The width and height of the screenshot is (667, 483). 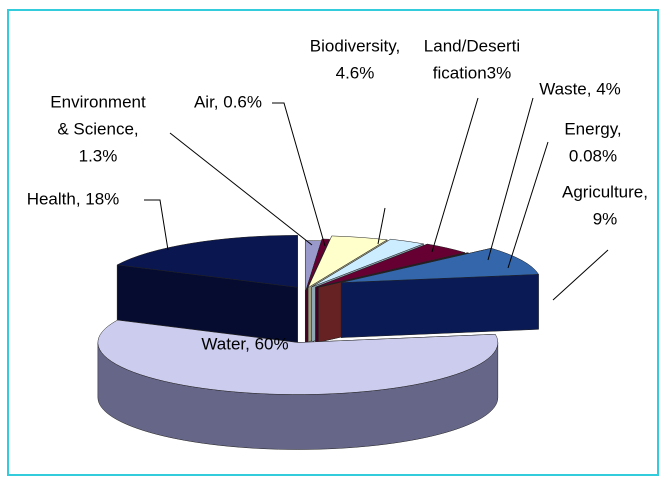 What do you see at coordinates (593, 155) in the screenshot?
I see `data-label: 0.08%` at bounding box center [593, 155].